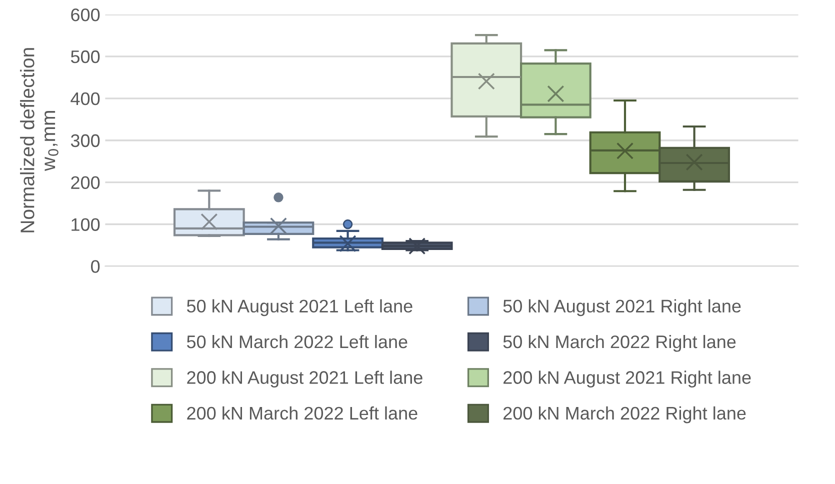  Describe the element at coordinates (627, 379) in the screenshot. I see `legend-label: 200 kN August 2021 Right lane` at that location.